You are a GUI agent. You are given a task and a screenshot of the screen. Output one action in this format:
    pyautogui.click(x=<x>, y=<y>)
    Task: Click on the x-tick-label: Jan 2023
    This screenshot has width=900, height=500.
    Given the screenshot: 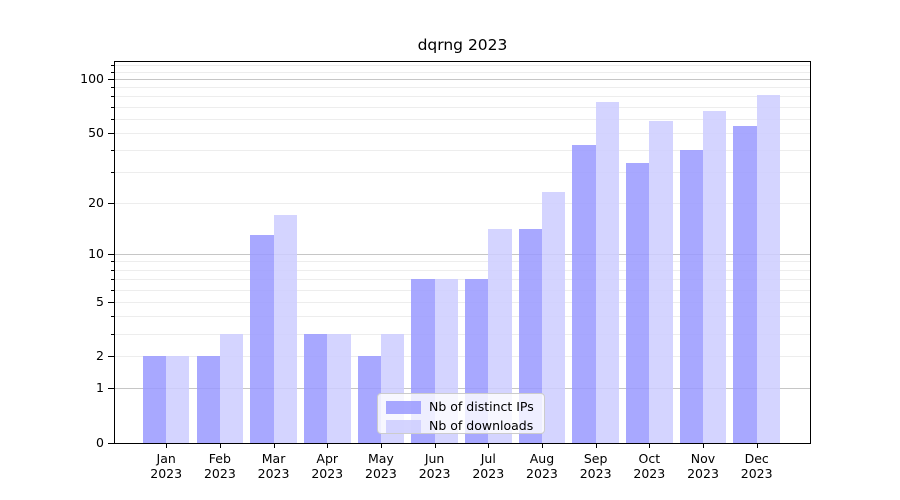 What is the action you would take?
    pyautogui.click(x=166, y=466)
    